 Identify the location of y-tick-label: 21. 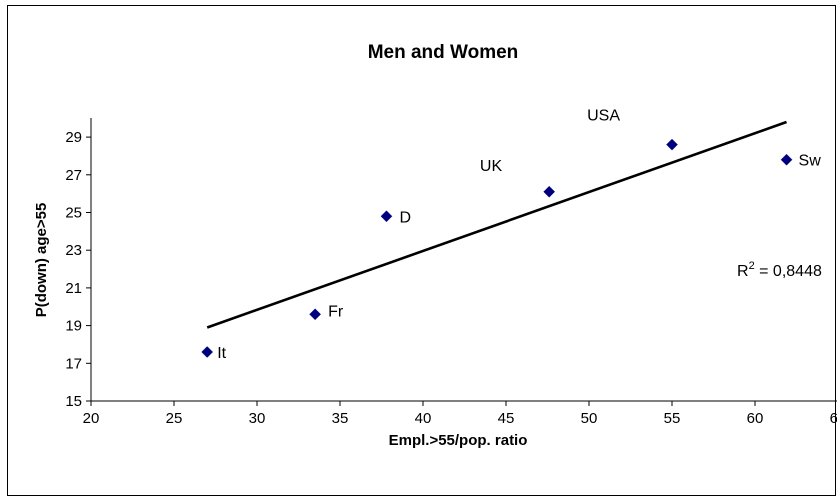
(73, 288).